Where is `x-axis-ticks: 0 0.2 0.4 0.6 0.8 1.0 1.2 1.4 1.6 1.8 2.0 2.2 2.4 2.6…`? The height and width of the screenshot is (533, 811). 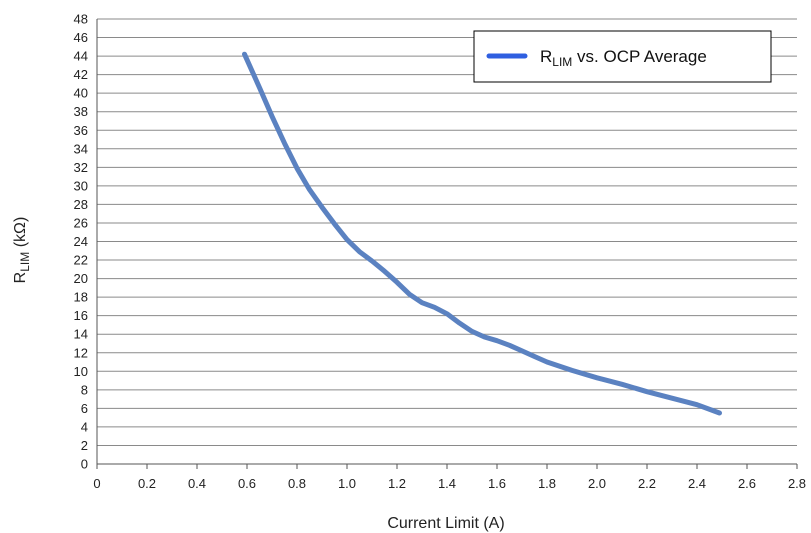
x-axis-ticks: 0 0.2 0.4 0.6 0.8 1.0 1.2 1.4 1.6 1.8 2.0 2.2 2.4 2.6… is located at coordinates (449, 477).